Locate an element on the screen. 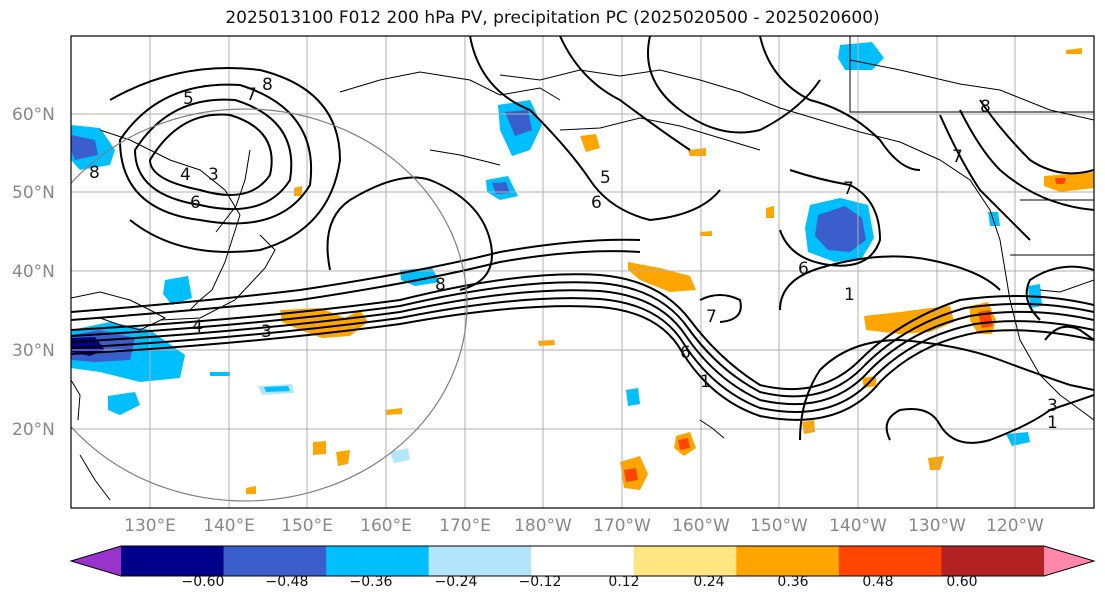 The image size is (1105, 601). lat-label: 50°N is located at coordinates (33, 193).